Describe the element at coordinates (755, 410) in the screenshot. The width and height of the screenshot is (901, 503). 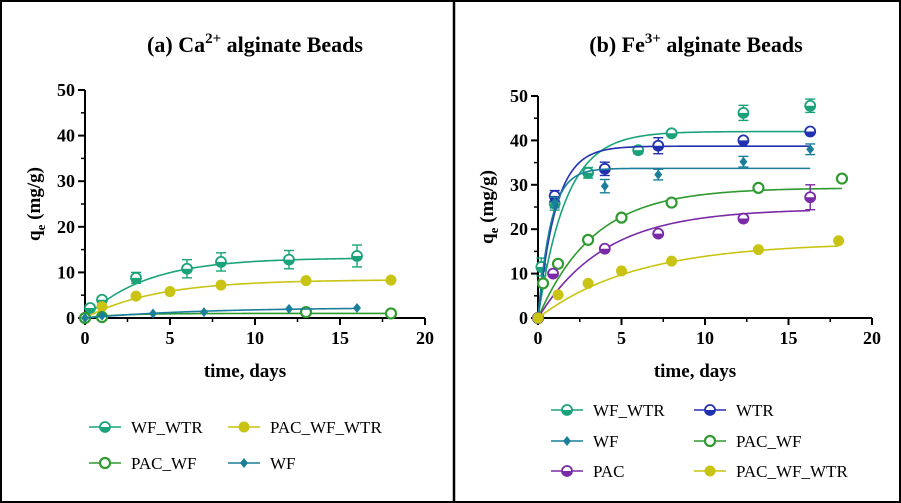
I see `legend-label: WTR` at that location.